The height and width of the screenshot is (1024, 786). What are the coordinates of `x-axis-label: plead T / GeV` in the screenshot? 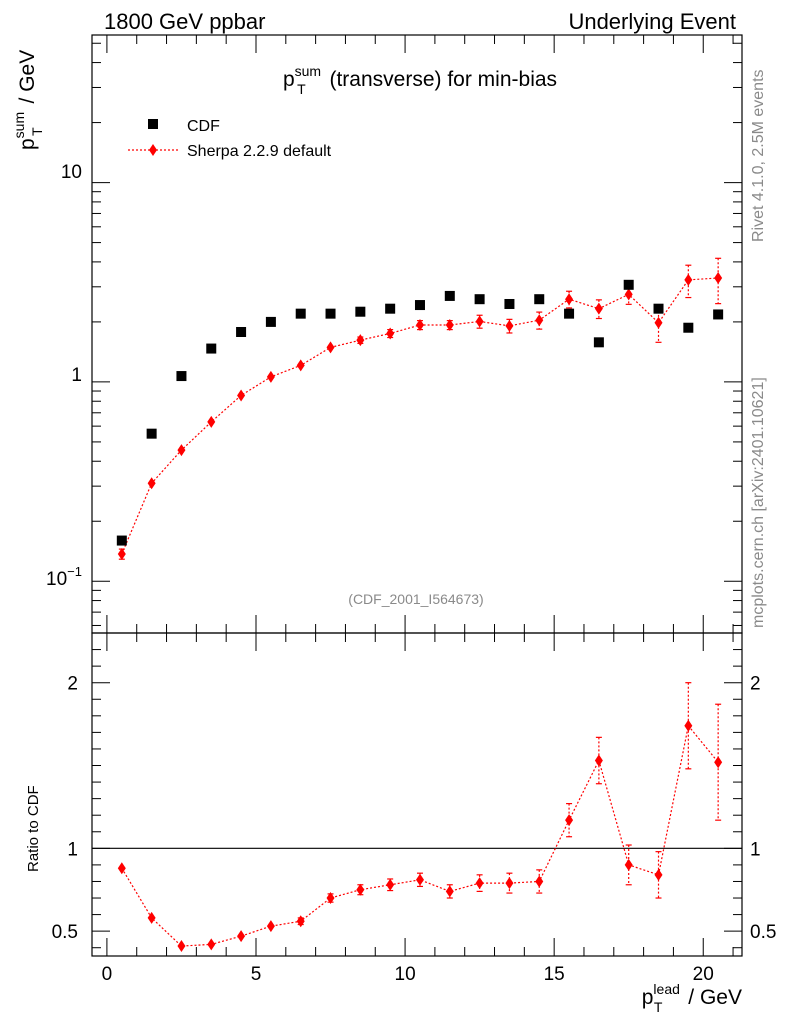 It's located at (692, 998).